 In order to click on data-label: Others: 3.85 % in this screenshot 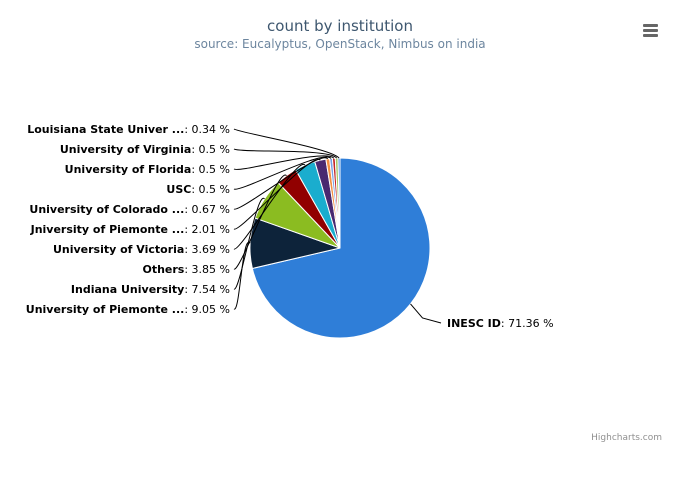, I will do `click(186, 269)`.